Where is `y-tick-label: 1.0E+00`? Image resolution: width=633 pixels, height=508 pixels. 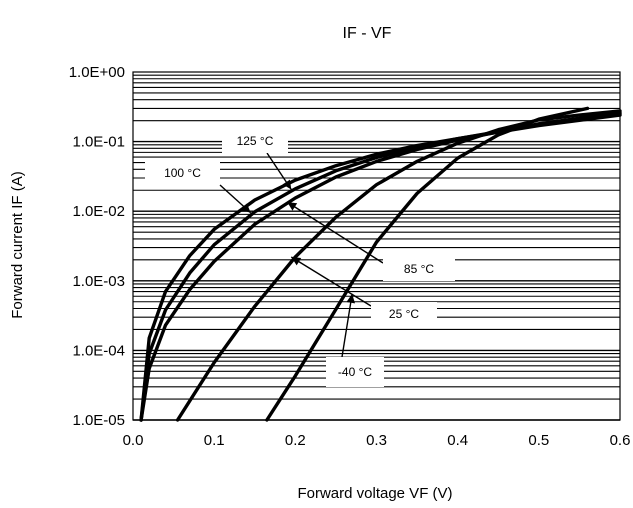 y-tick-label: 1.0E+00 is located at coordinates (97, 72).